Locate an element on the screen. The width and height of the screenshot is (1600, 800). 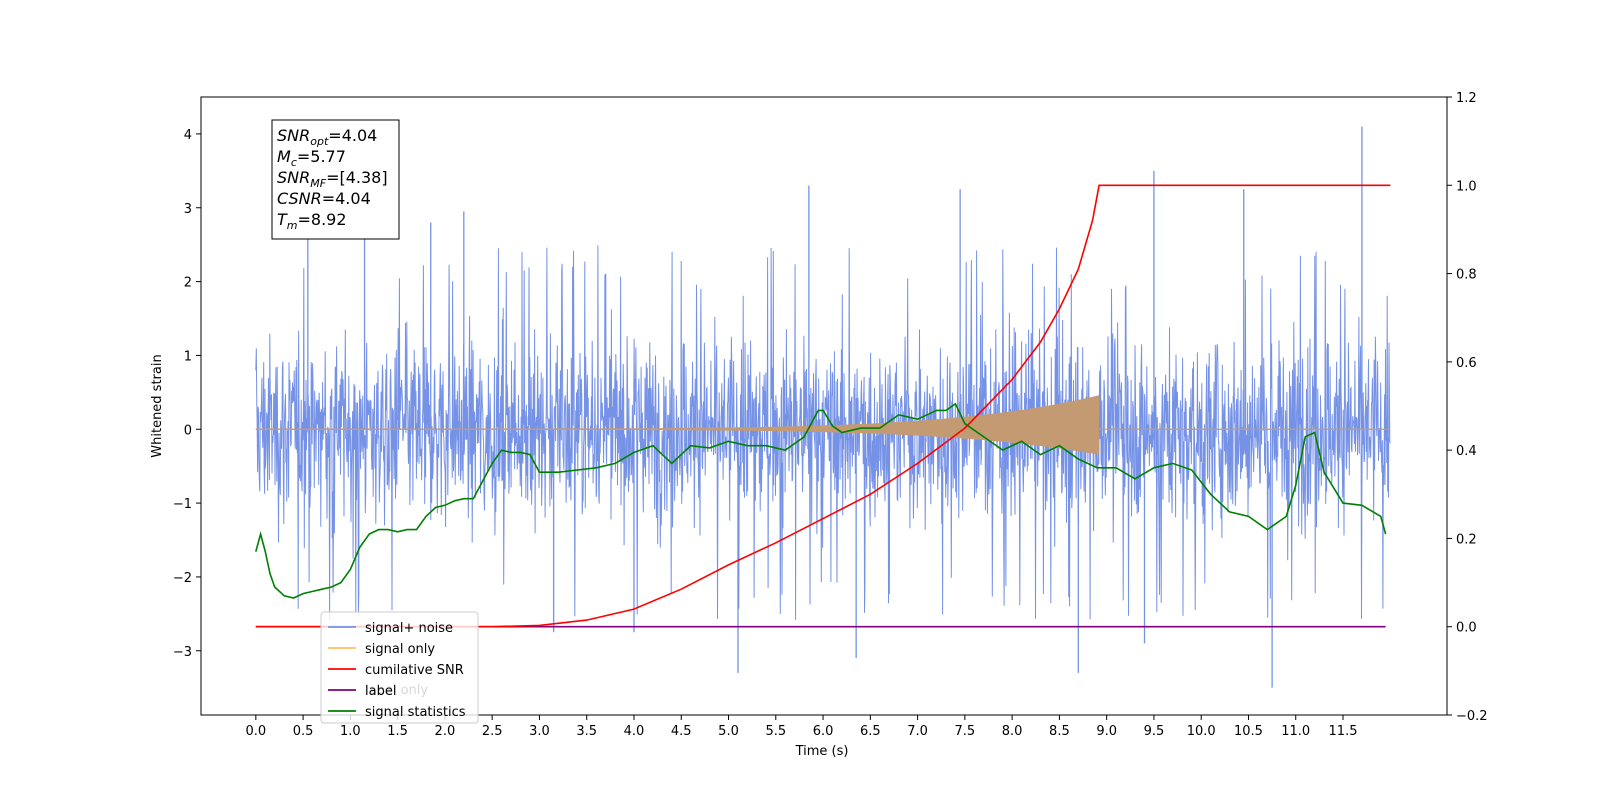
legend-label: signal statistics is located at coordinates (415, 712).